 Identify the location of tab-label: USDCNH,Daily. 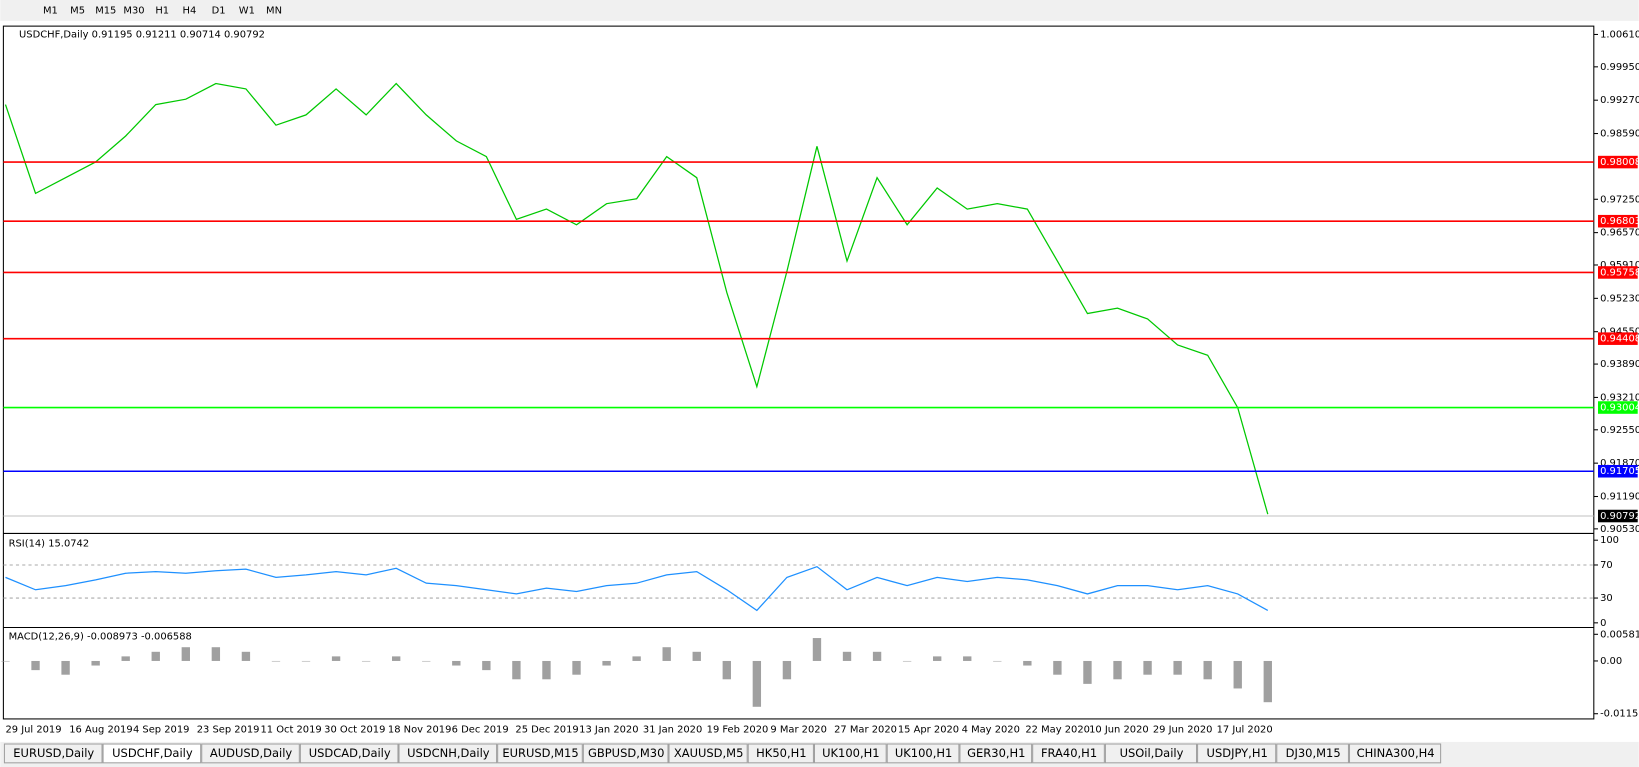
(448, 753).